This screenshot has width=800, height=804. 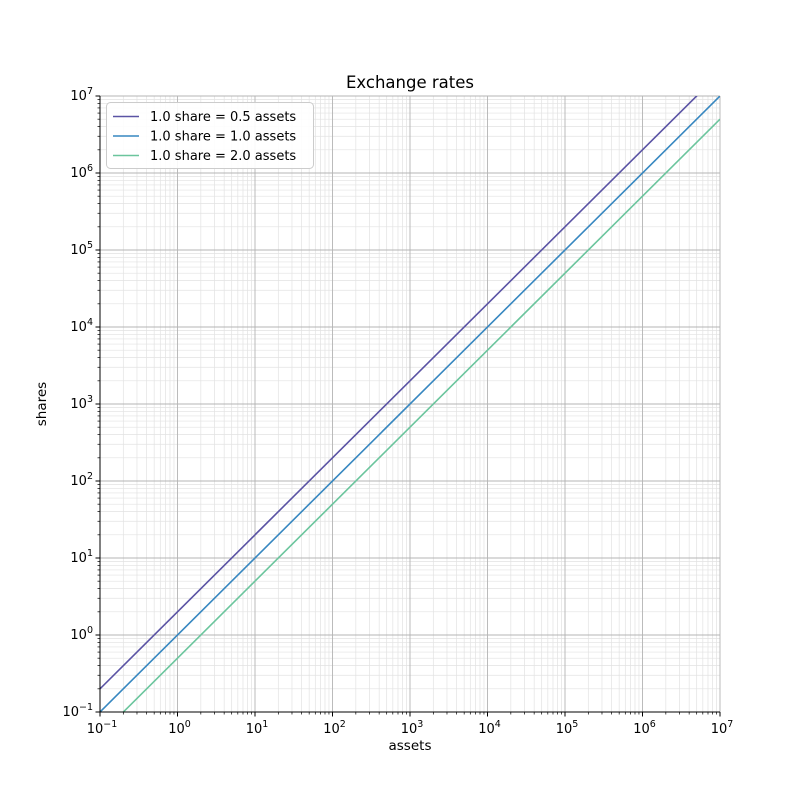 I want to click on y-tick-label: 10¹, so click(x=81, y=557).